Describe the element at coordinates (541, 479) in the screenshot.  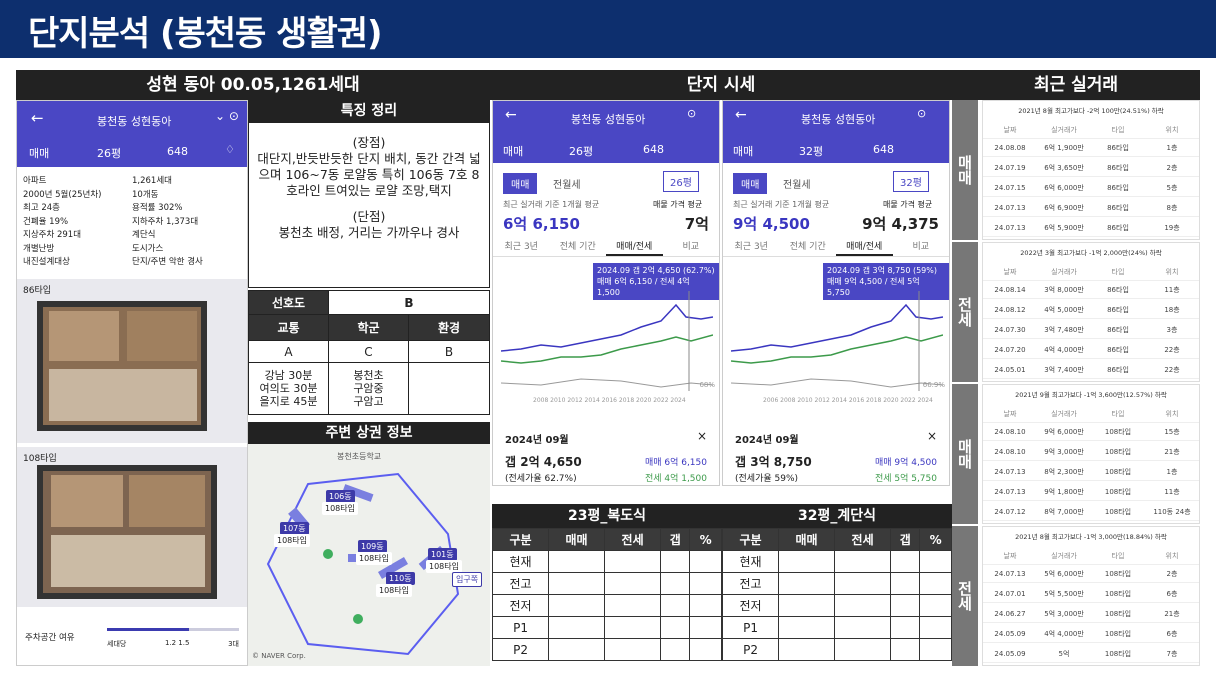
I see `jeonse-ratio: (전세가율 62.7%)` at that location.